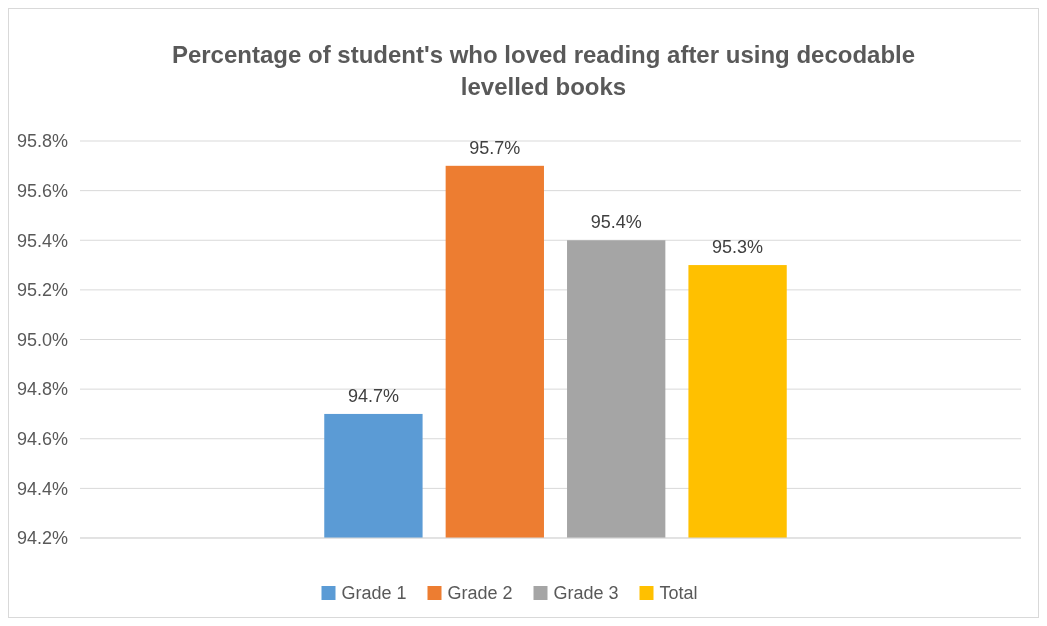 This screenshot has width=1047, height=626. I want to click on legend-label: Grade 1, so click(374, 593).